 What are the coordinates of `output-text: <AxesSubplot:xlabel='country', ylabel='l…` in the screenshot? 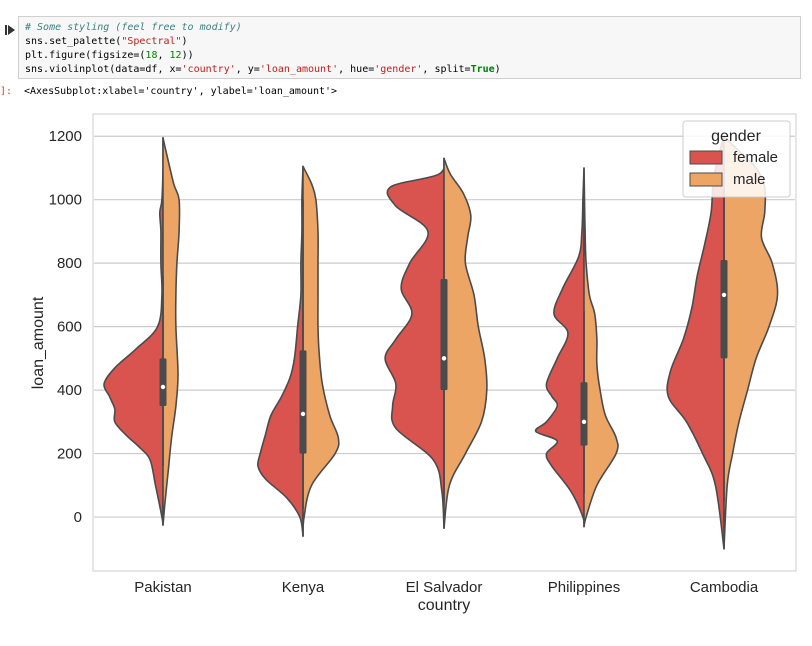 It's located at (181, 91).